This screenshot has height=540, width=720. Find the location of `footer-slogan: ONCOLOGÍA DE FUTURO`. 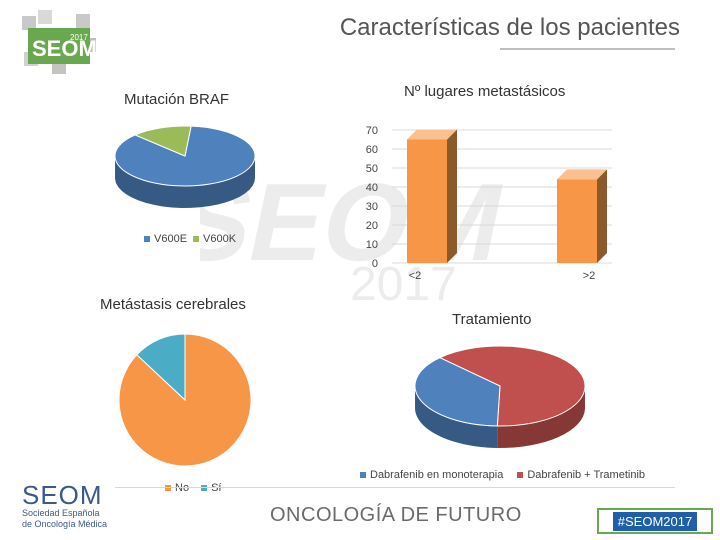

footer-slogan: ONCOLOGÍA DE FUTURO is located at coordinates (396, 515).